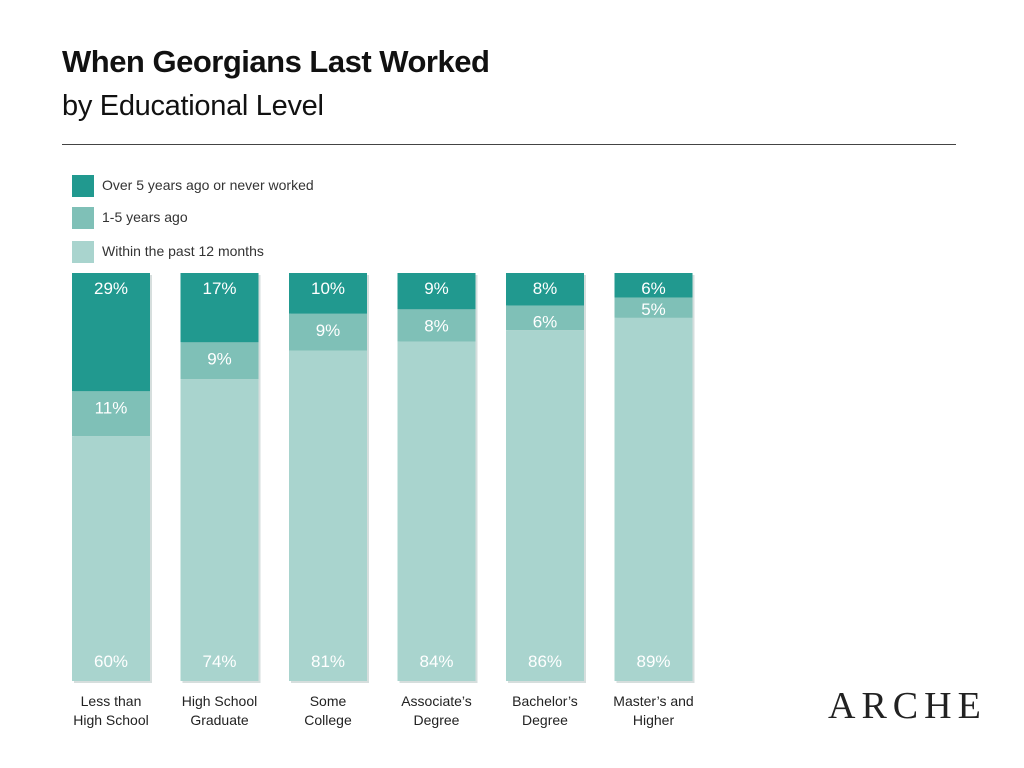 This screenshot has width=1024, height=768. Describe the element at coordinates (653, 661) in the screenshot. I see `data-label-5-2: 89%` at that location.